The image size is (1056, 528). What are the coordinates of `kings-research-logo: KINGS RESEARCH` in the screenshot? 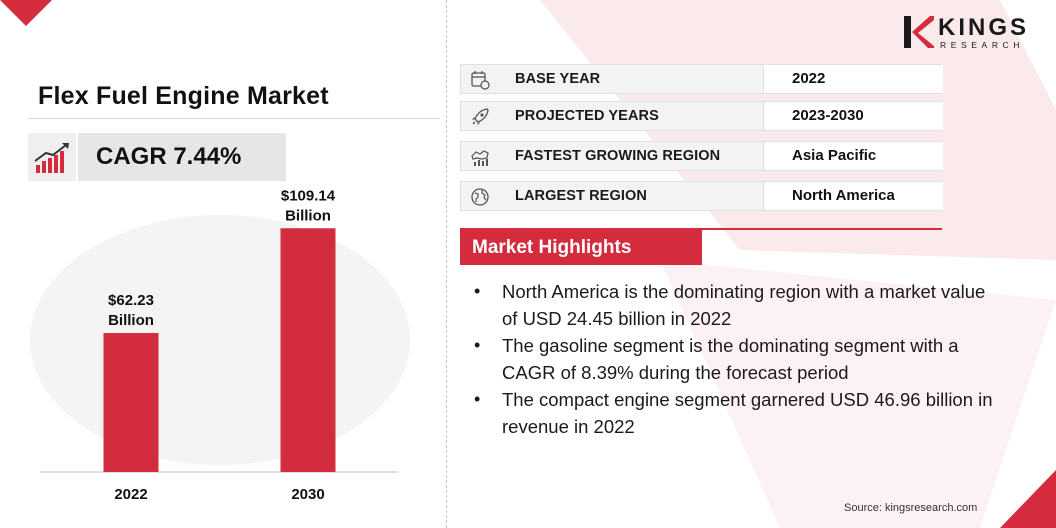 It's located at (969, 33).